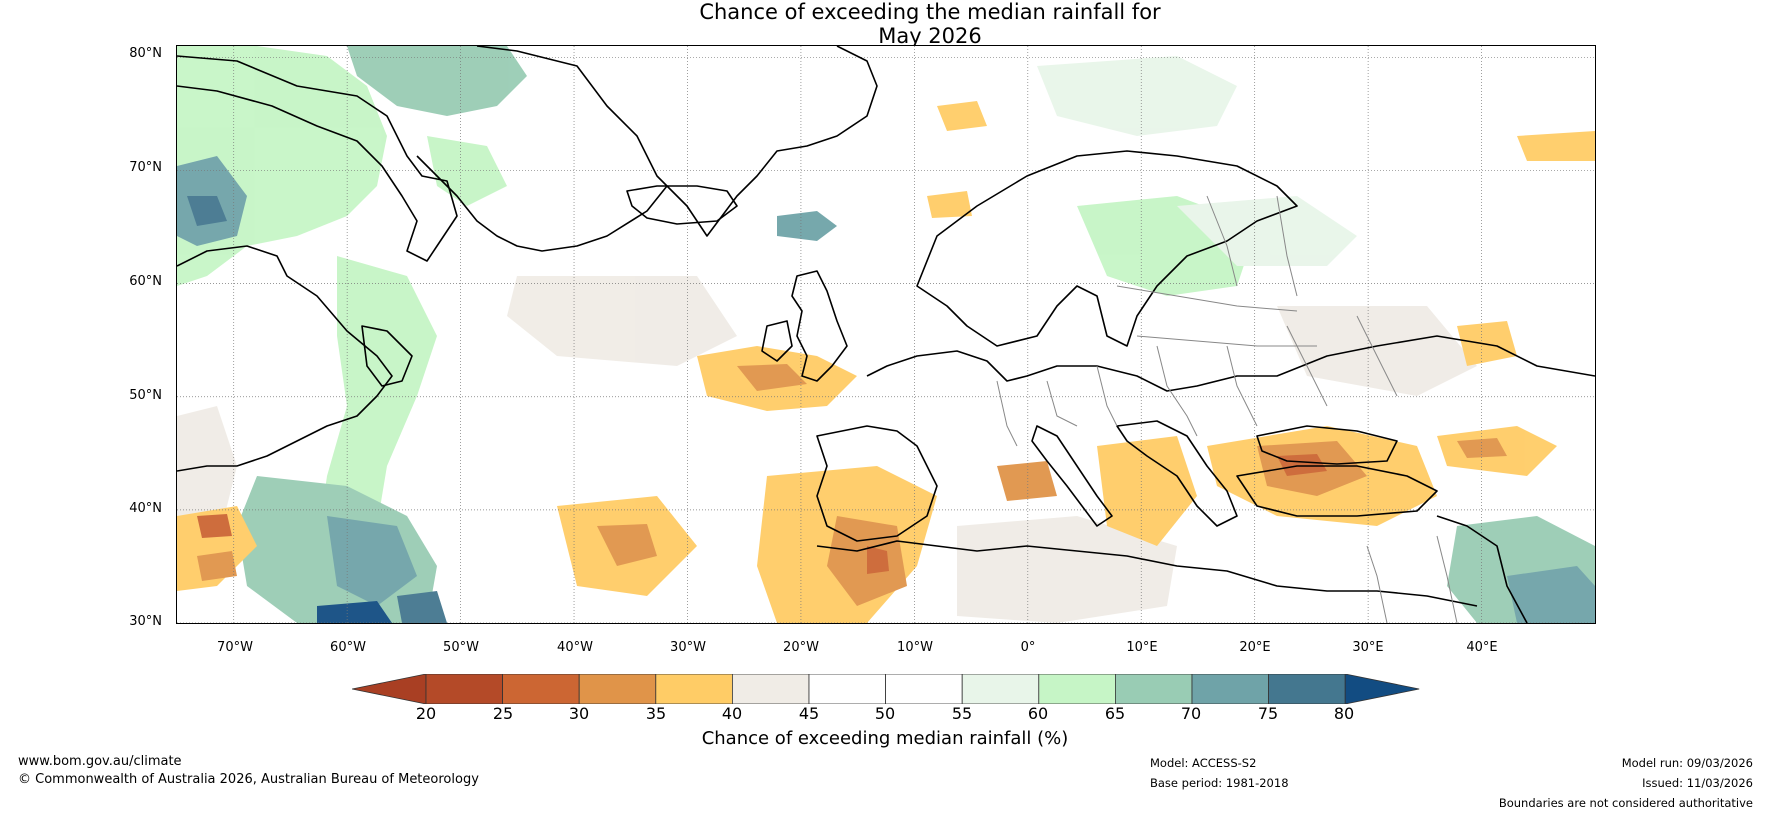  Describe the element at coordinates (962, 713) in the screenshot. I see `colorbar-tick-55: 55` at that location.